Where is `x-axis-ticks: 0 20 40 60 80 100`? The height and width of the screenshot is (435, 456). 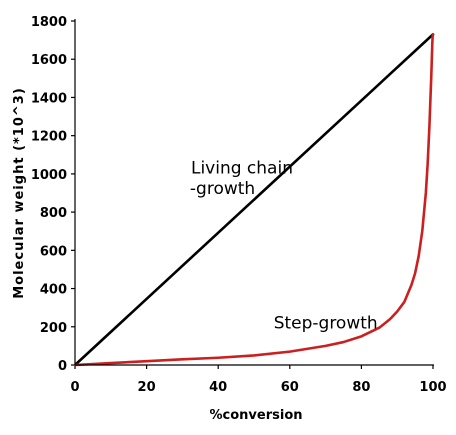 x-axis-ticks: 0 20 40 60 80 100 is located at coordinates (258, 380).